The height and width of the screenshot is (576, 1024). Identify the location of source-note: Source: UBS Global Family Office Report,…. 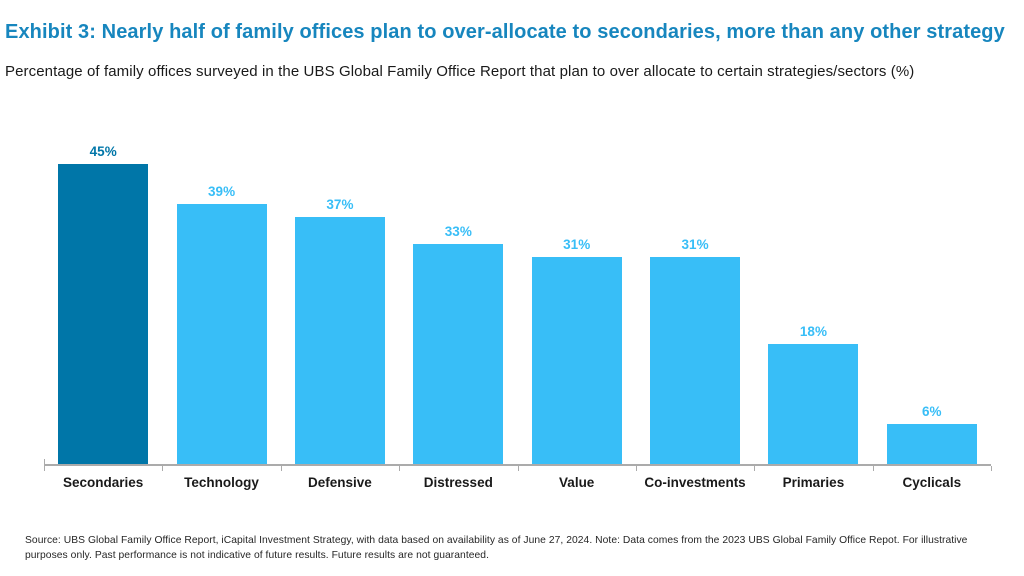
(496, 548).